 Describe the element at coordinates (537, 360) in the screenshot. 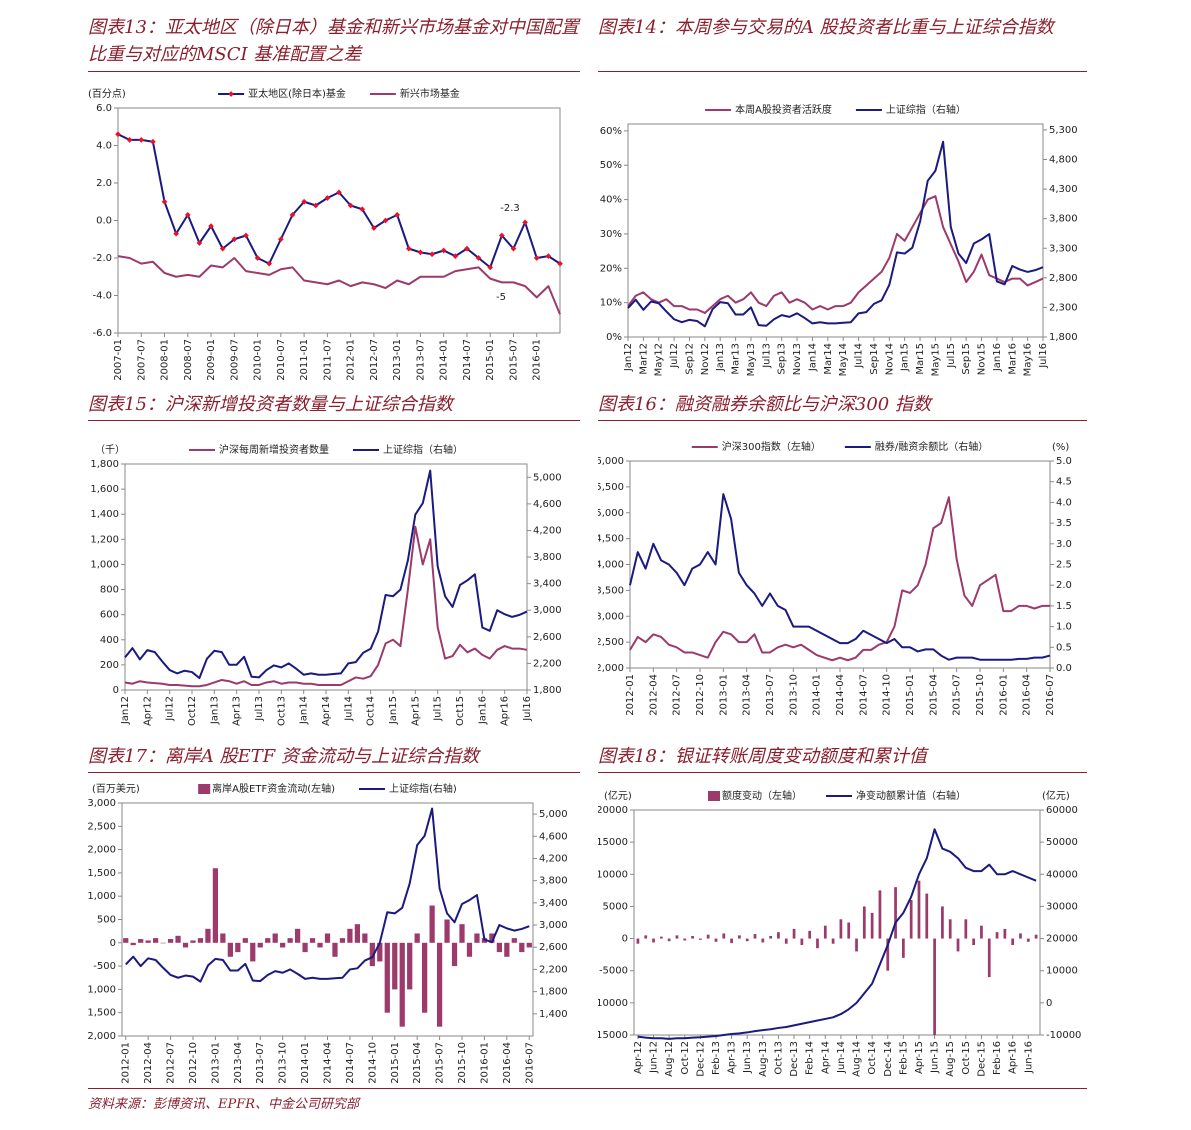

I see `x-tick-label: 2016-01` at that location.